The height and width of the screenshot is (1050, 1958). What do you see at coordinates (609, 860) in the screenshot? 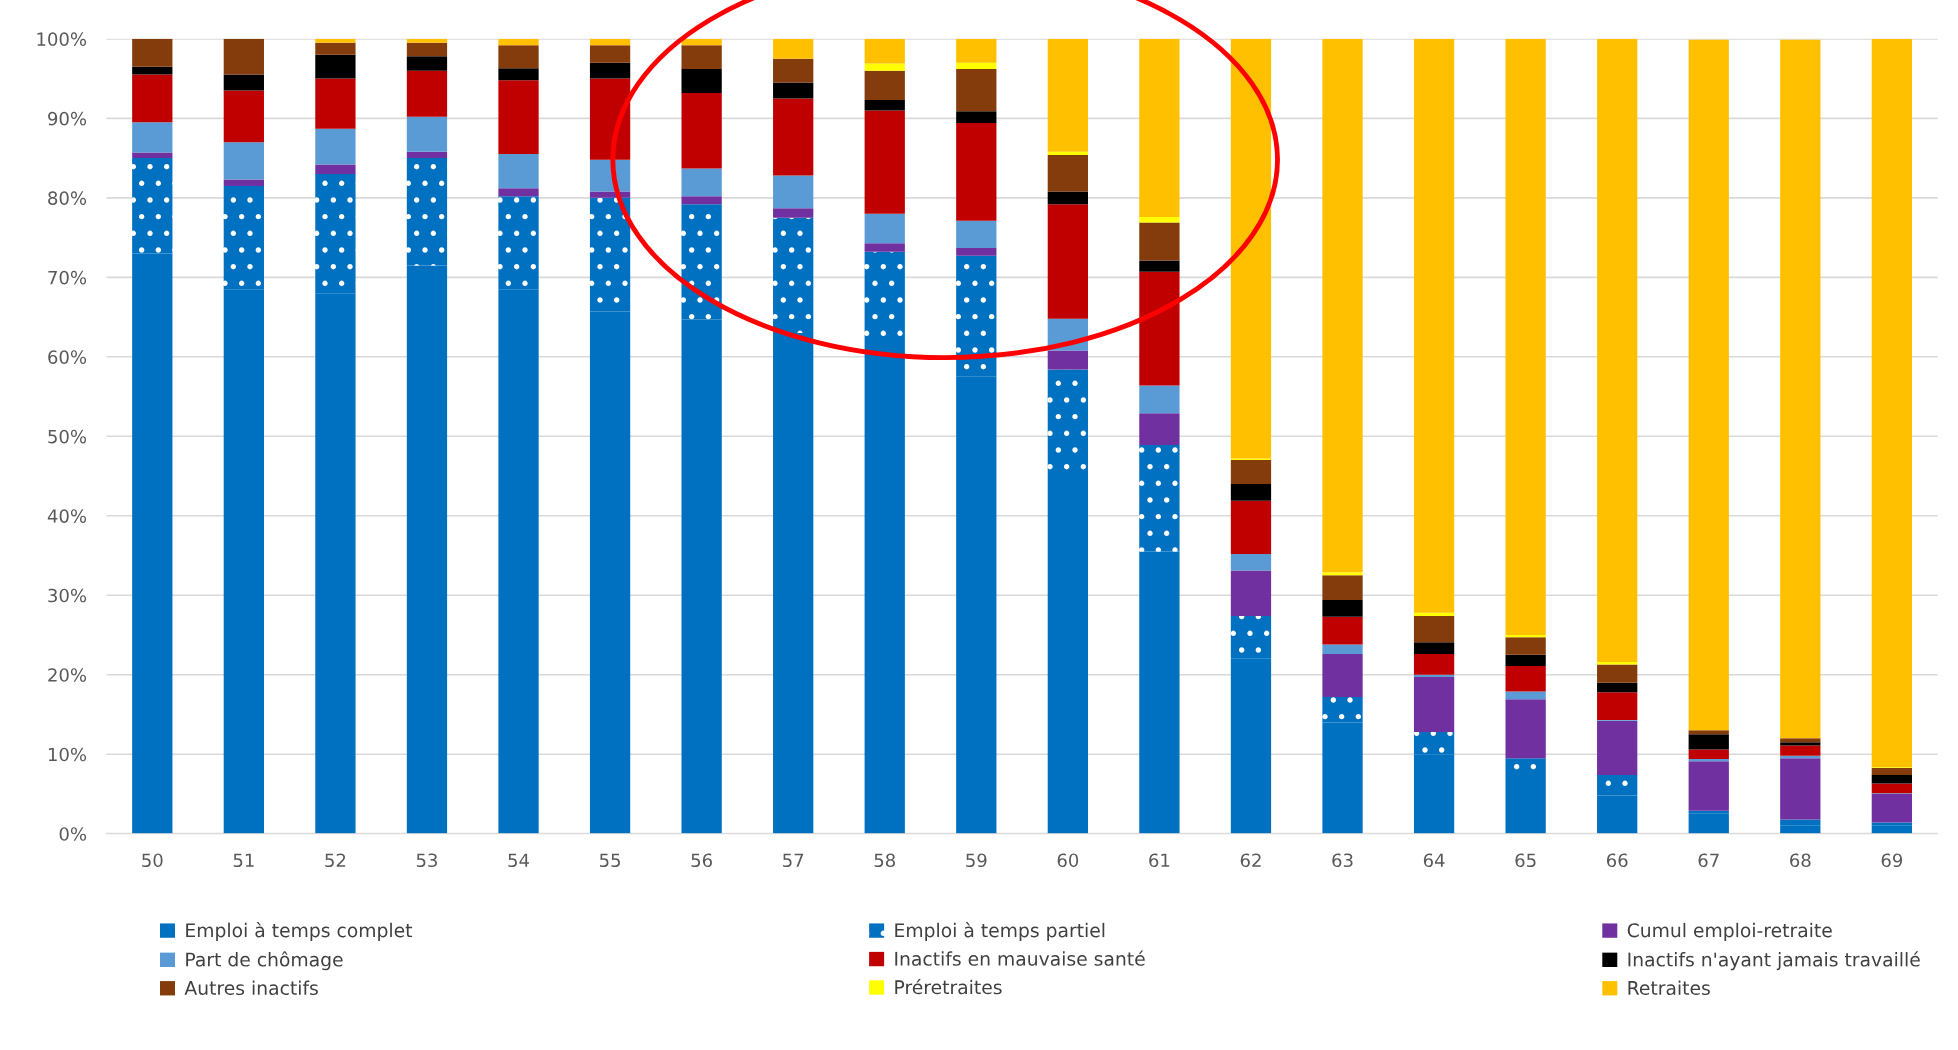
I see `x-tick-label: 55` at bounding box center [609, 860].